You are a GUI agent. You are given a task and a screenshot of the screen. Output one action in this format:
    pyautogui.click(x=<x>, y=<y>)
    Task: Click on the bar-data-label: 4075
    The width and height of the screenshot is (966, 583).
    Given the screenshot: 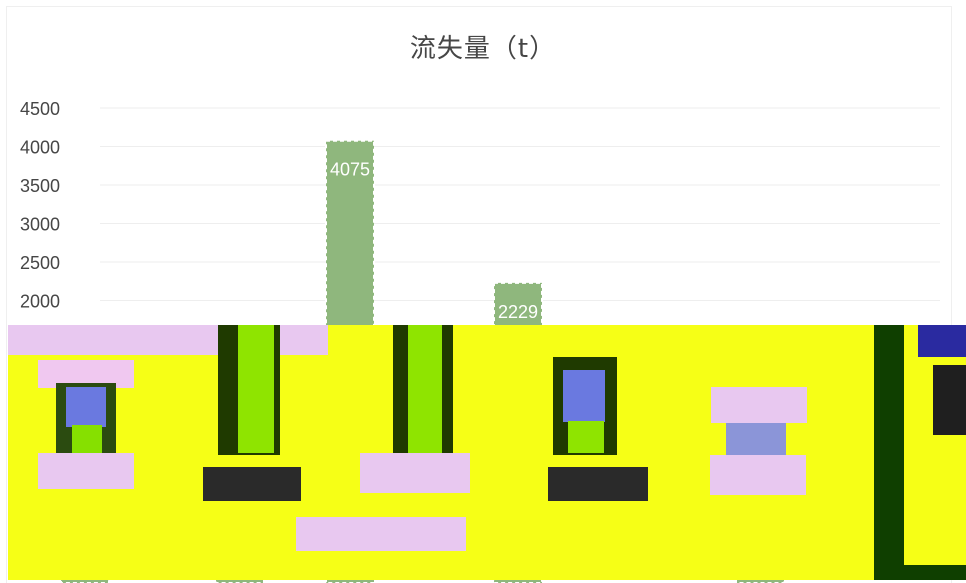 What is the action you would take?
    pyautogui.click(x=350, y=170)
    